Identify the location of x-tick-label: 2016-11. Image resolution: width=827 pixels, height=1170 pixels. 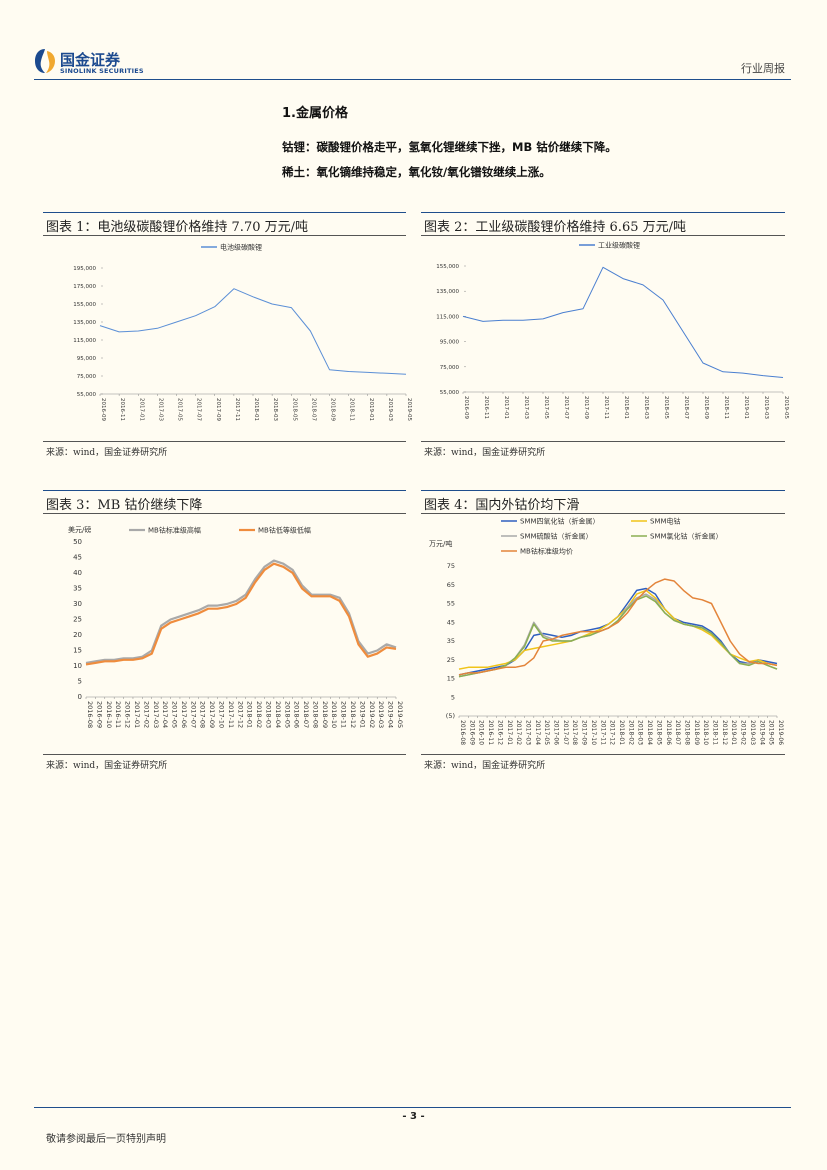
(122, 409).